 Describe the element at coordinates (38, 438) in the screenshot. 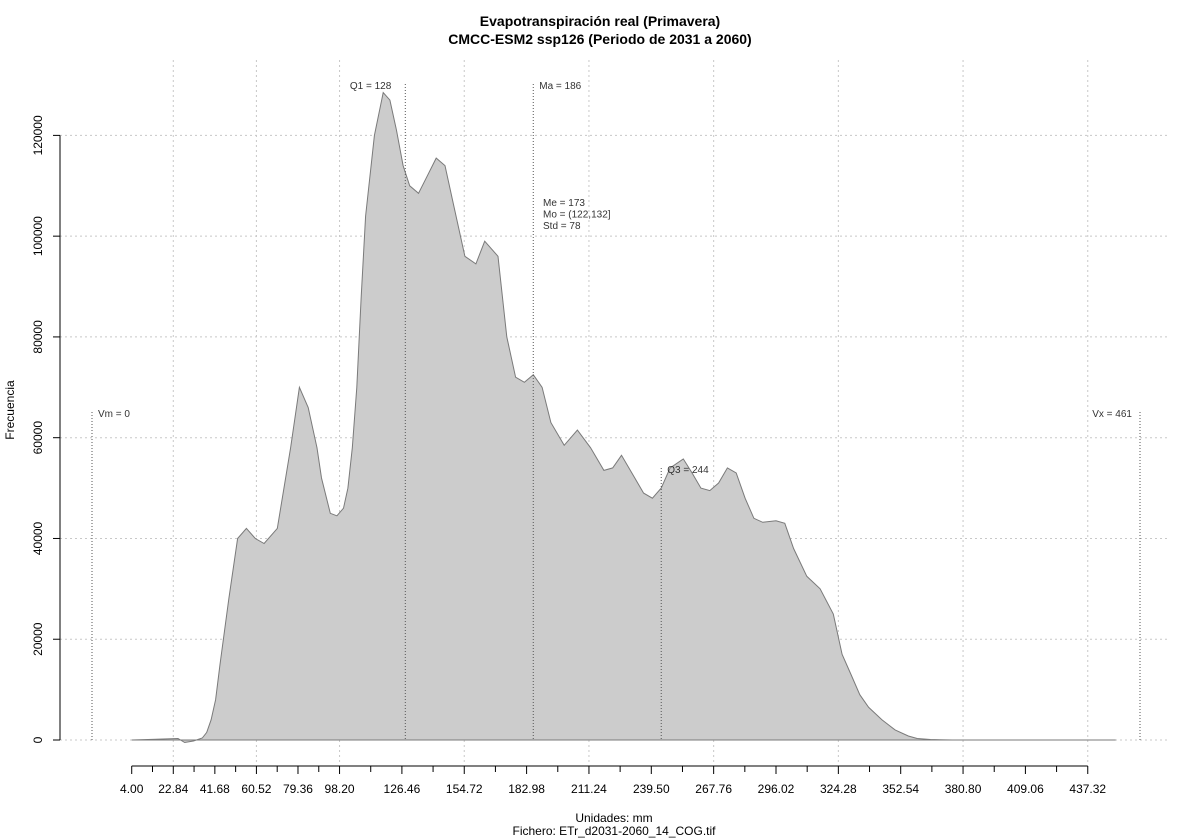

I see `y-tick-label: 60000` at that location.